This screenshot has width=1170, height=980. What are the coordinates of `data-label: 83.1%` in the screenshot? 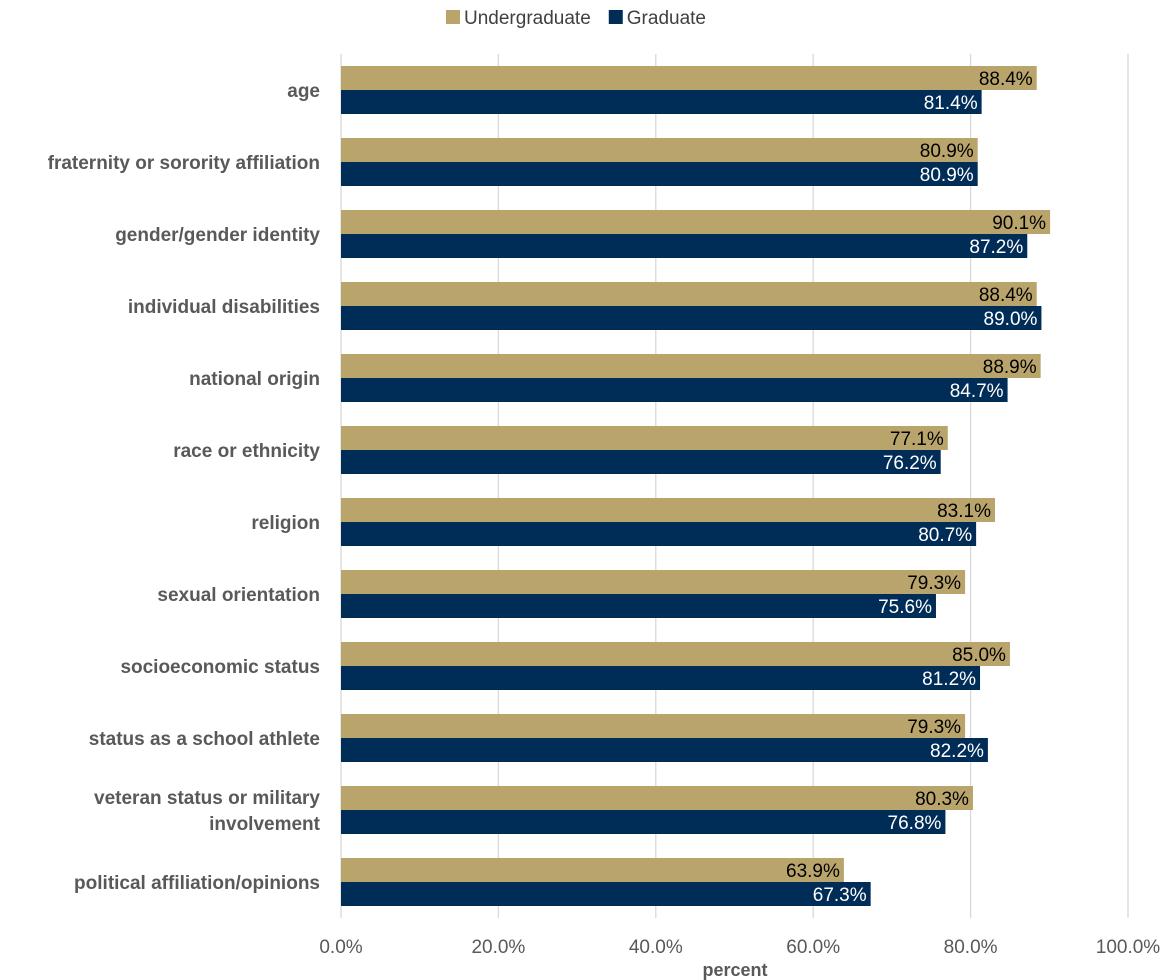 It's located at (964, 511).